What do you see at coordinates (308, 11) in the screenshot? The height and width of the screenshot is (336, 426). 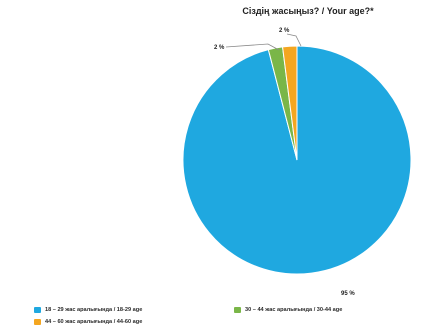 I see `chart-title: Сіздің жасыңыз? / Your age?*` at bounding box center [308, 11].